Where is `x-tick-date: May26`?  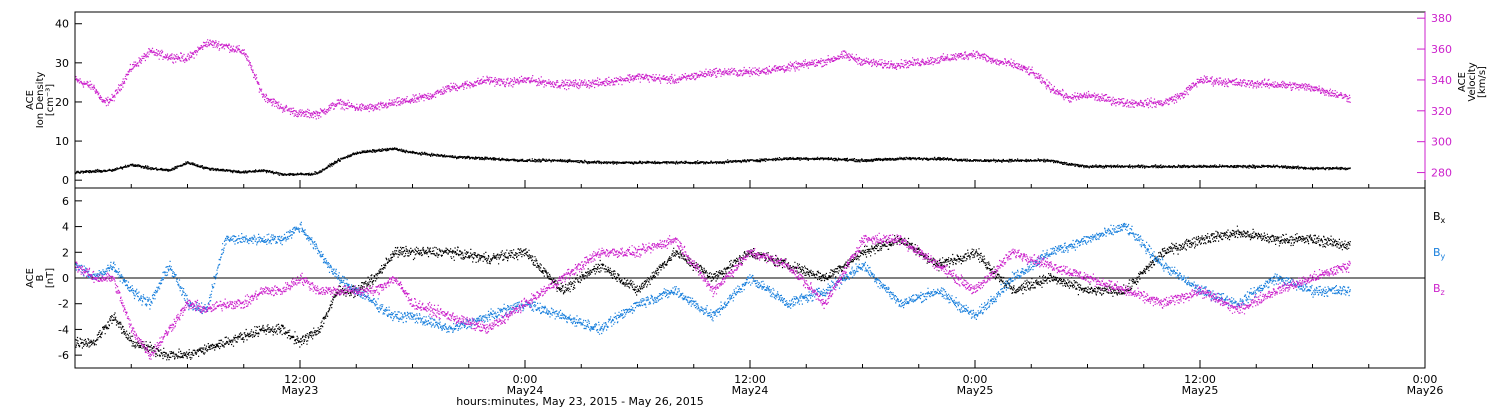 x-tick-date: May26 is located at coordinates (1425, 390).